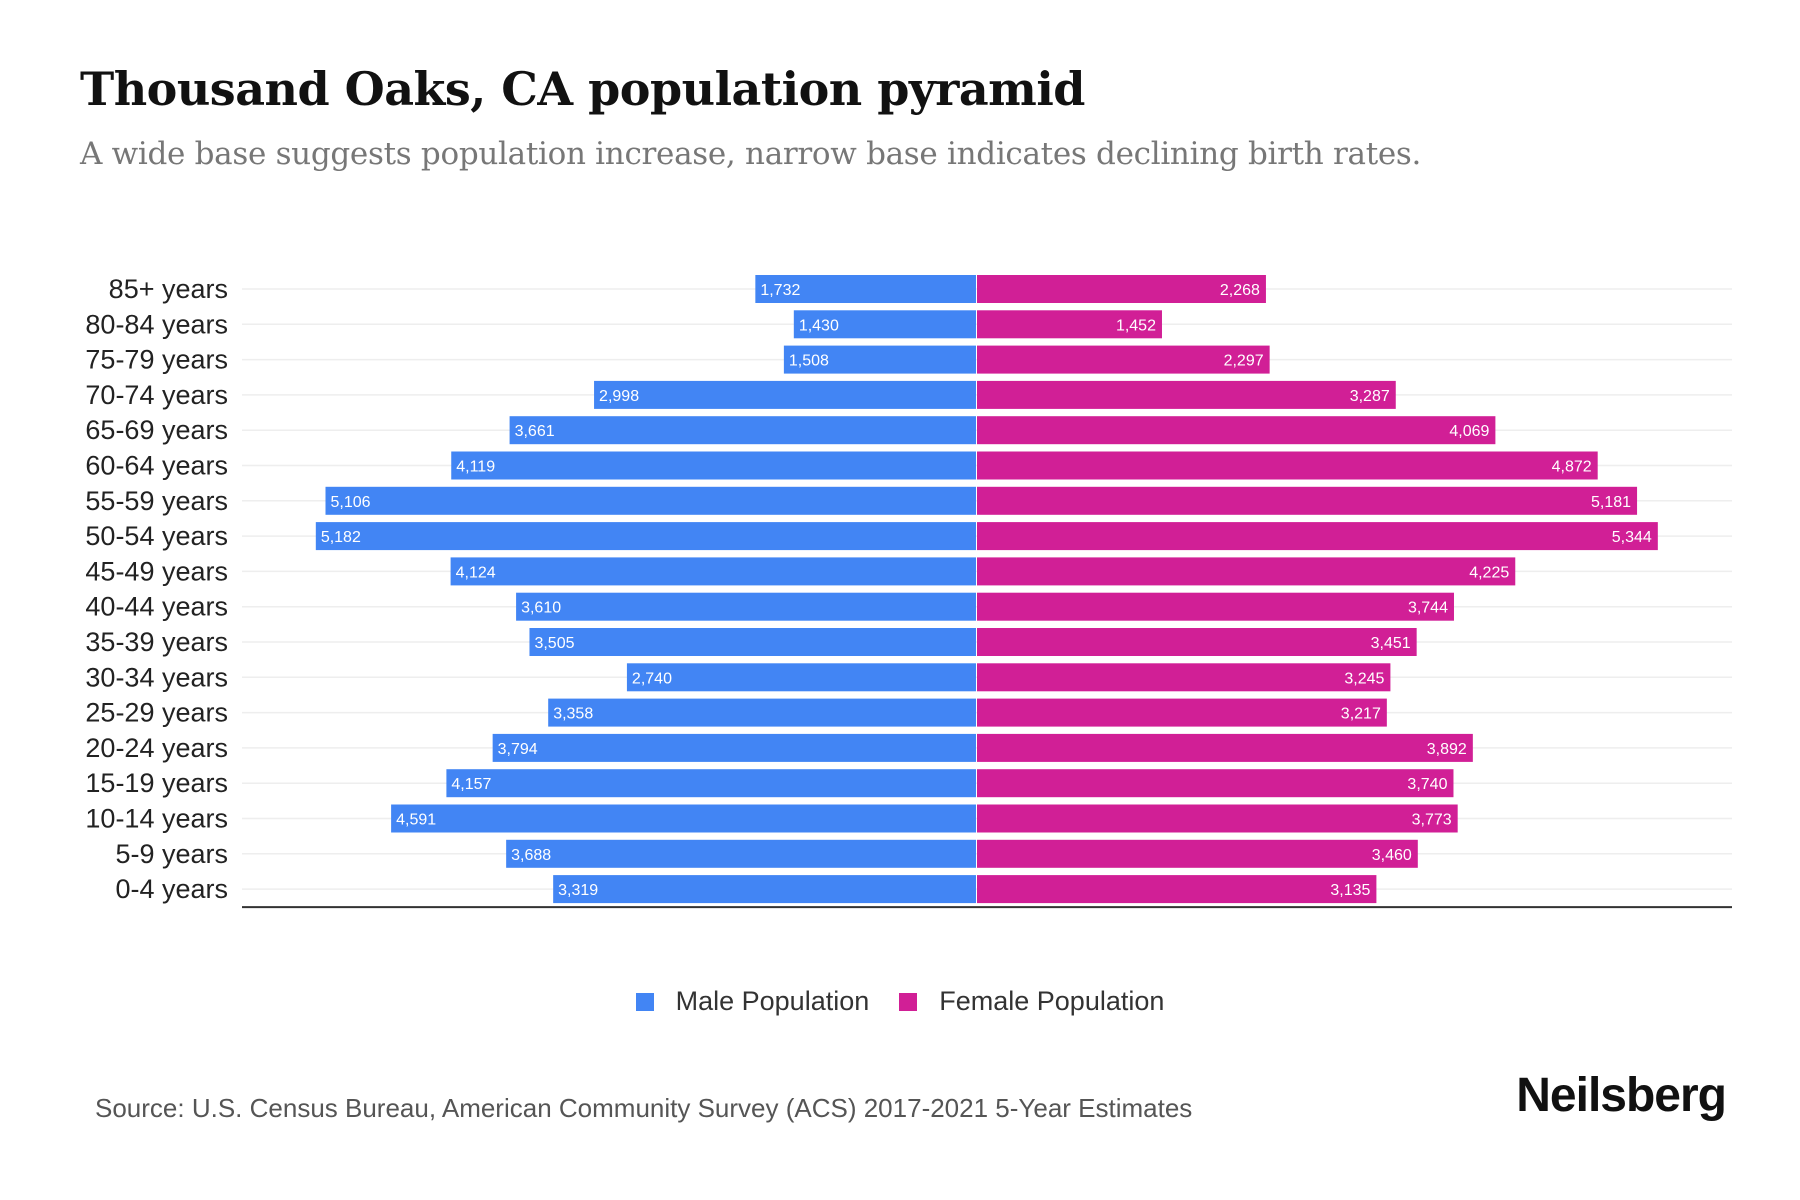 The image size is (1800, 1200). Describe the element at coordinates (1244, 361) in the screenshot. I see `female-value-label: 2,297` at that location.